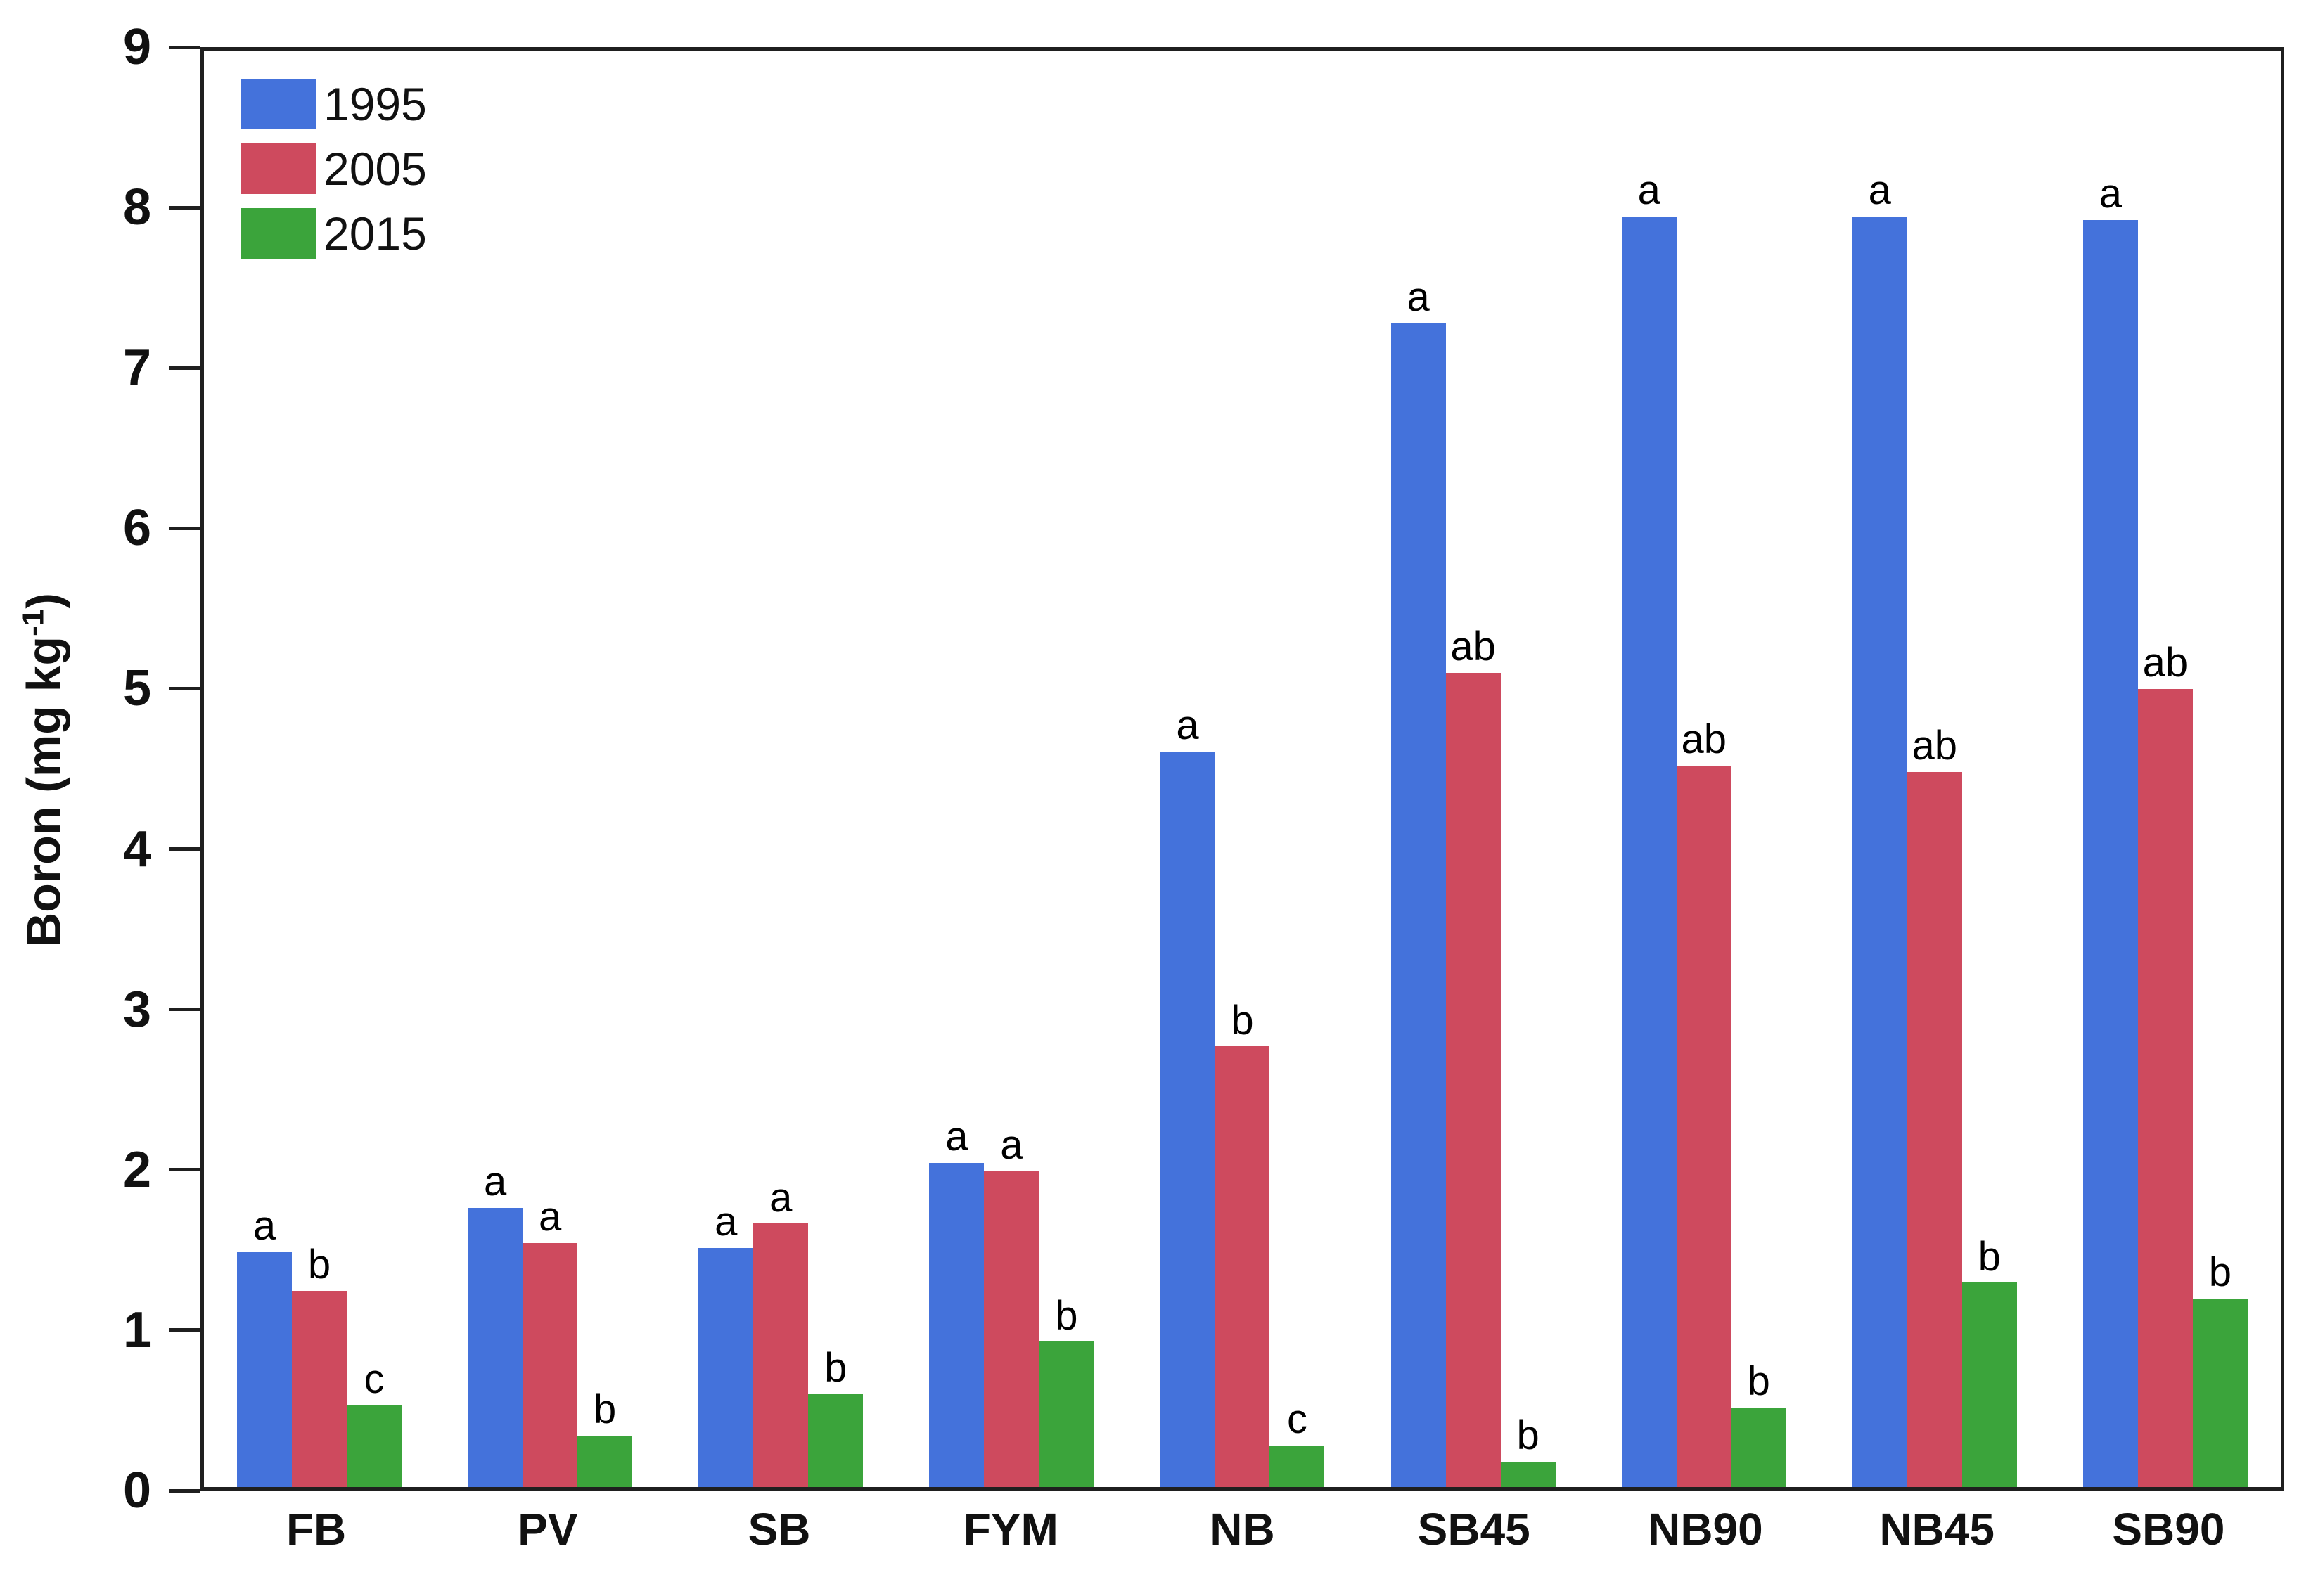  What do you see at coordinates (1935, 1129) in the screenshot?
I see `bar-2005-NB45` at bounding box center [1935, 1129].